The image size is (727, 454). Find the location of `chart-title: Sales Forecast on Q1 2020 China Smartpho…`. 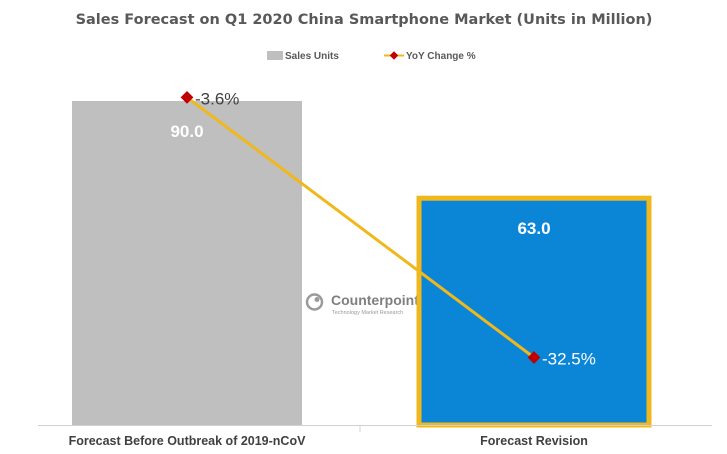

chart-title: Sales Forecast on Q1 2020 China Smartpho… is located at coordinates (364, 20).